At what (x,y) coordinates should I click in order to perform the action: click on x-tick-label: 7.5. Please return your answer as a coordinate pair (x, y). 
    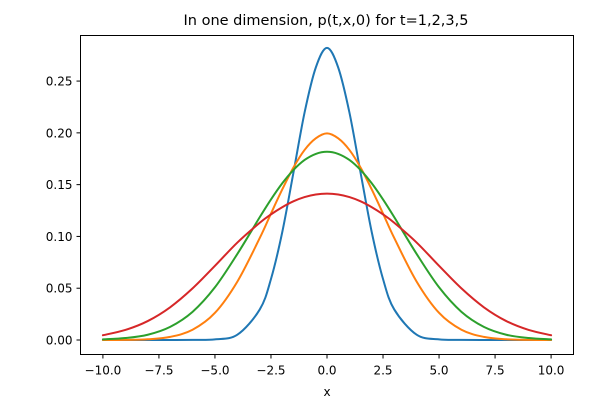
    Looking at the image, I should click on (495, 371).